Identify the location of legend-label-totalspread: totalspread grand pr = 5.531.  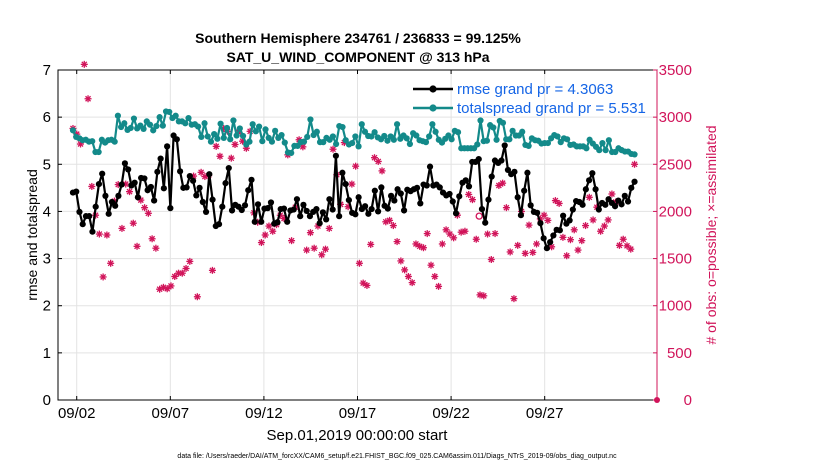
(551, 108).